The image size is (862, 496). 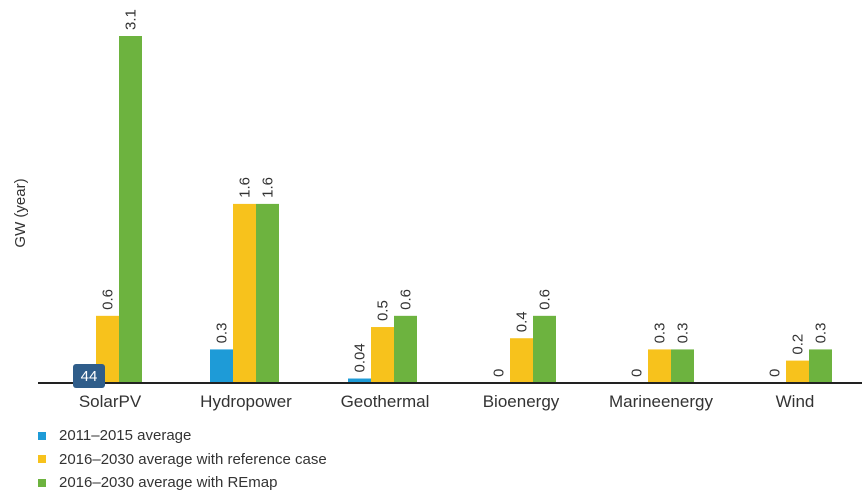 What do you see at coordinates (522, 321) in the screenshot?
I see `bar-value-label: 0.4` at bounding box center [522, 321].